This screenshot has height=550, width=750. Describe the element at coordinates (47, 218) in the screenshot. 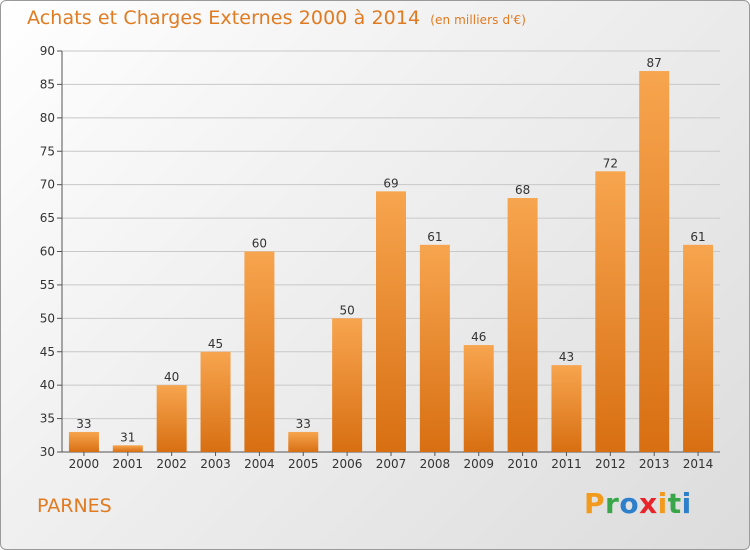

I see `y-tick-label: 65` at that location.